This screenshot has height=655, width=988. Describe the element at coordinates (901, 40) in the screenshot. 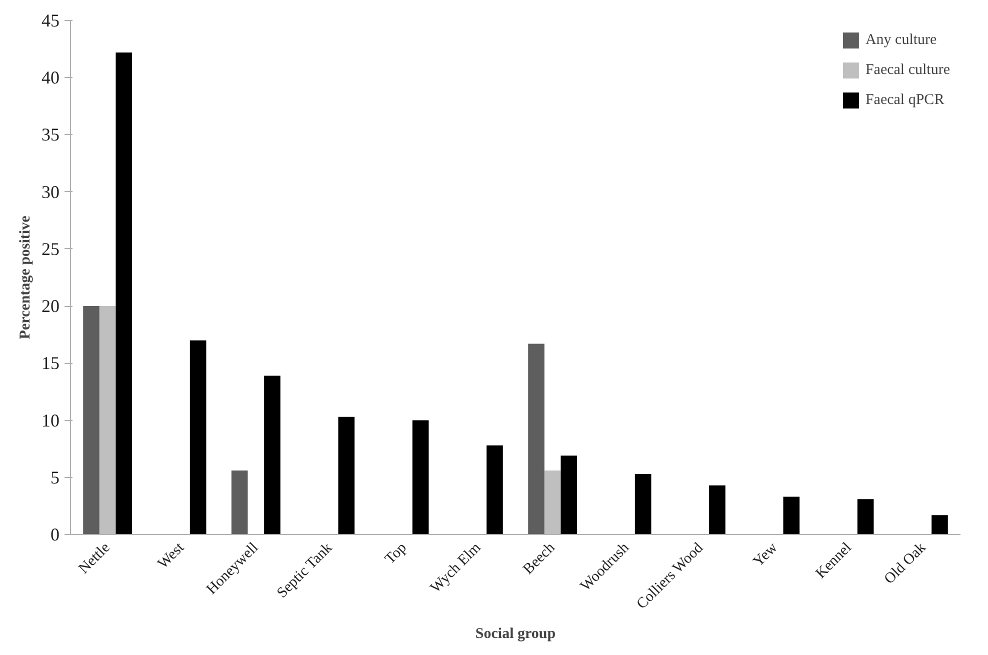

I see `legend-label: Any culture` at that location.